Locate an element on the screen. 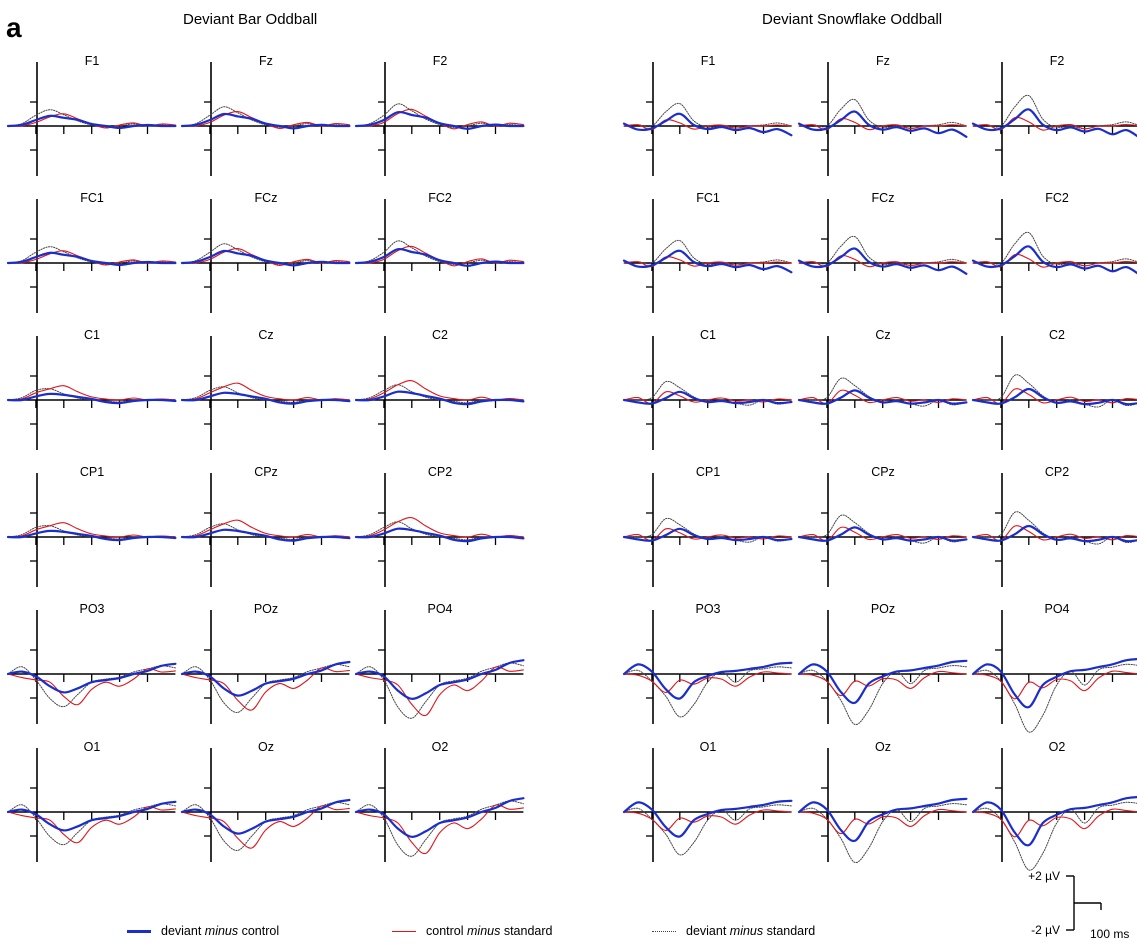 The height and width of the screenshot is (944, 1137). legend-item-control-minus-standard: control minus standard is located at coordinates (472, 931).